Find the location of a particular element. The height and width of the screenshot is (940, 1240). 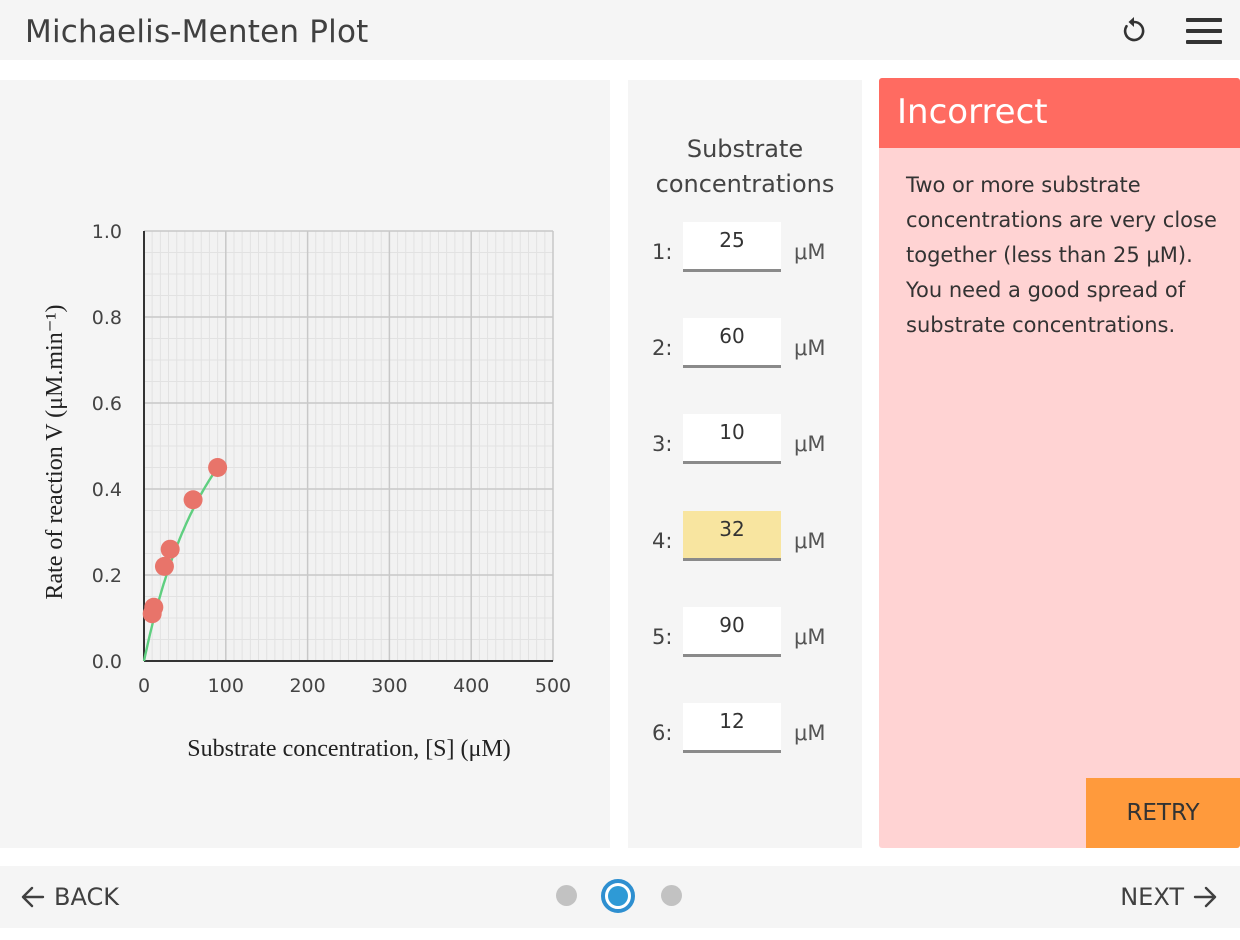

hamburger-menu-icon is located at coordinates (1204, 20).